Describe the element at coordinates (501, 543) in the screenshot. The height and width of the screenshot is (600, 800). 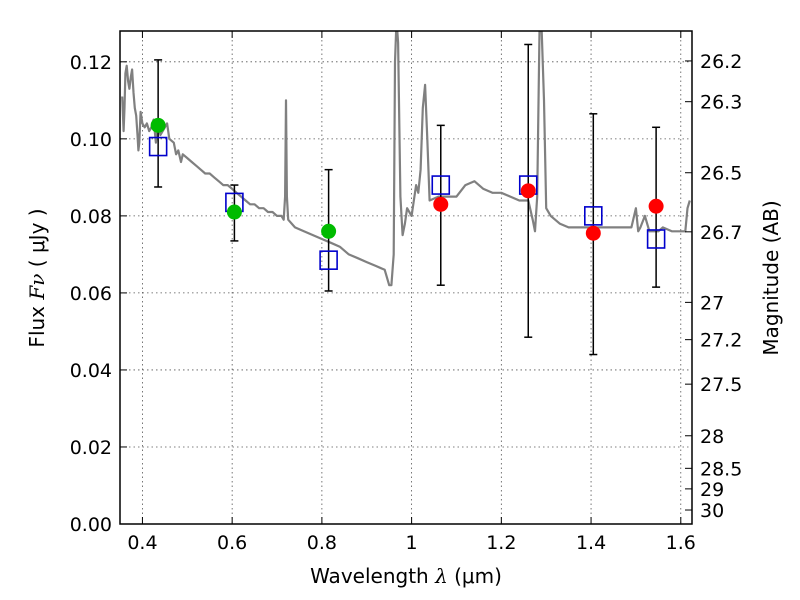
I see `x-tick-label: 1.2` at that location.